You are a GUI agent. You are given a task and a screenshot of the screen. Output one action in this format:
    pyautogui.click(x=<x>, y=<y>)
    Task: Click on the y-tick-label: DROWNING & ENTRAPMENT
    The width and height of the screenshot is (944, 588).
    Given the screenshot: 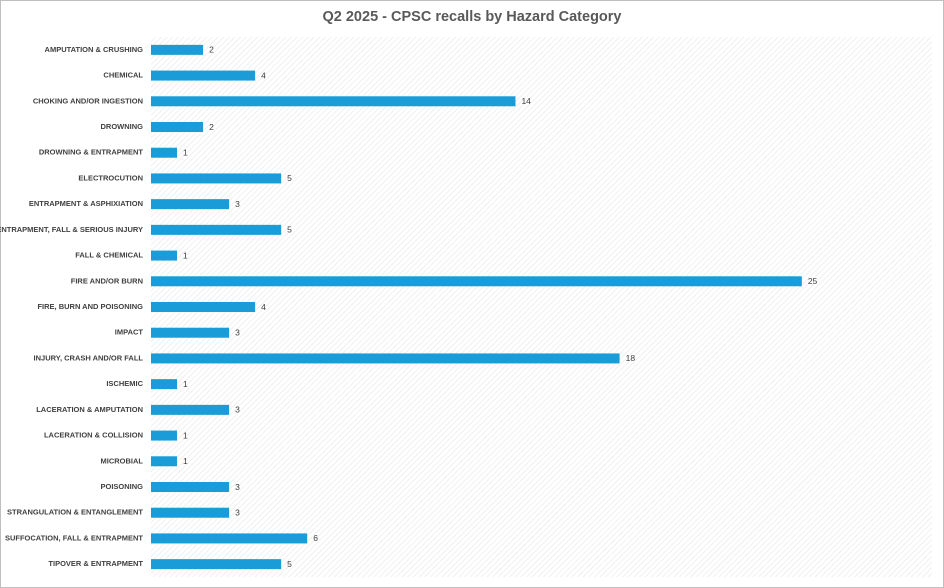 What is the action you would take?
    pyautogui.click(x=91, y=152)
    